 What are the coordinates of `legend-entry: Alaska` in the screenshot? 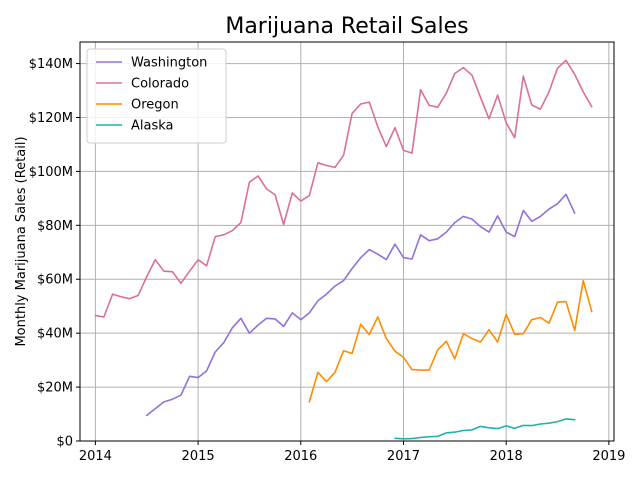 It's located at (152, 126).